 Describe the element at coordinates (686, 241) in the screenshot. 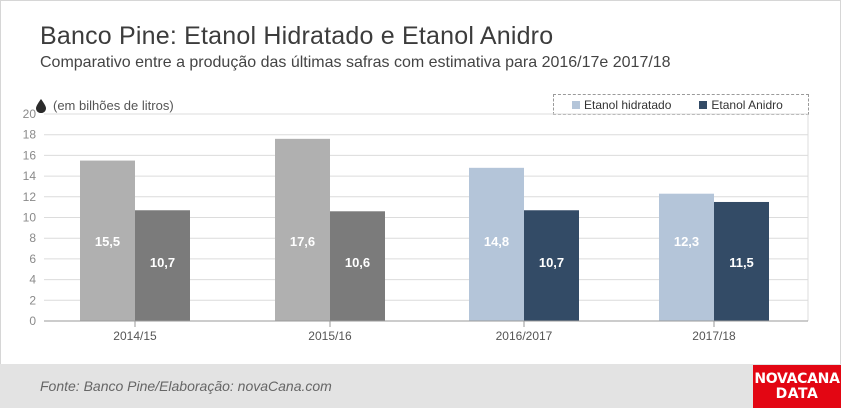

I see `bar-value-label: 12,3` at that location.